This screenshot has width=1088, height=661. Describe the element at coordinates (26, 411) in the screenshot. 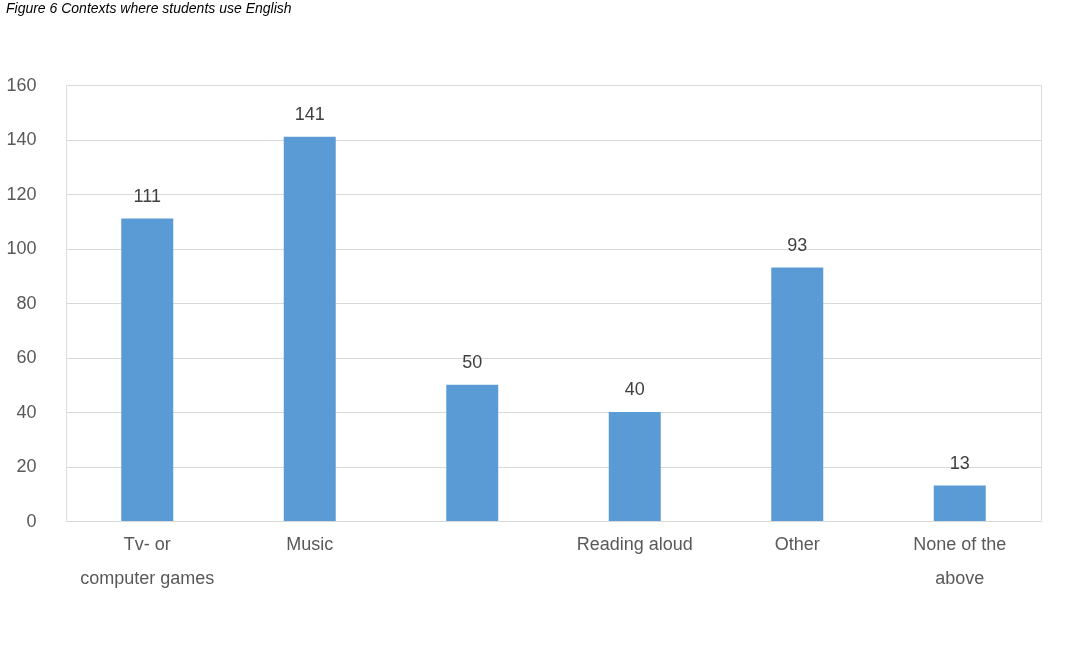

I see `y-tick-label: 40` at that location.